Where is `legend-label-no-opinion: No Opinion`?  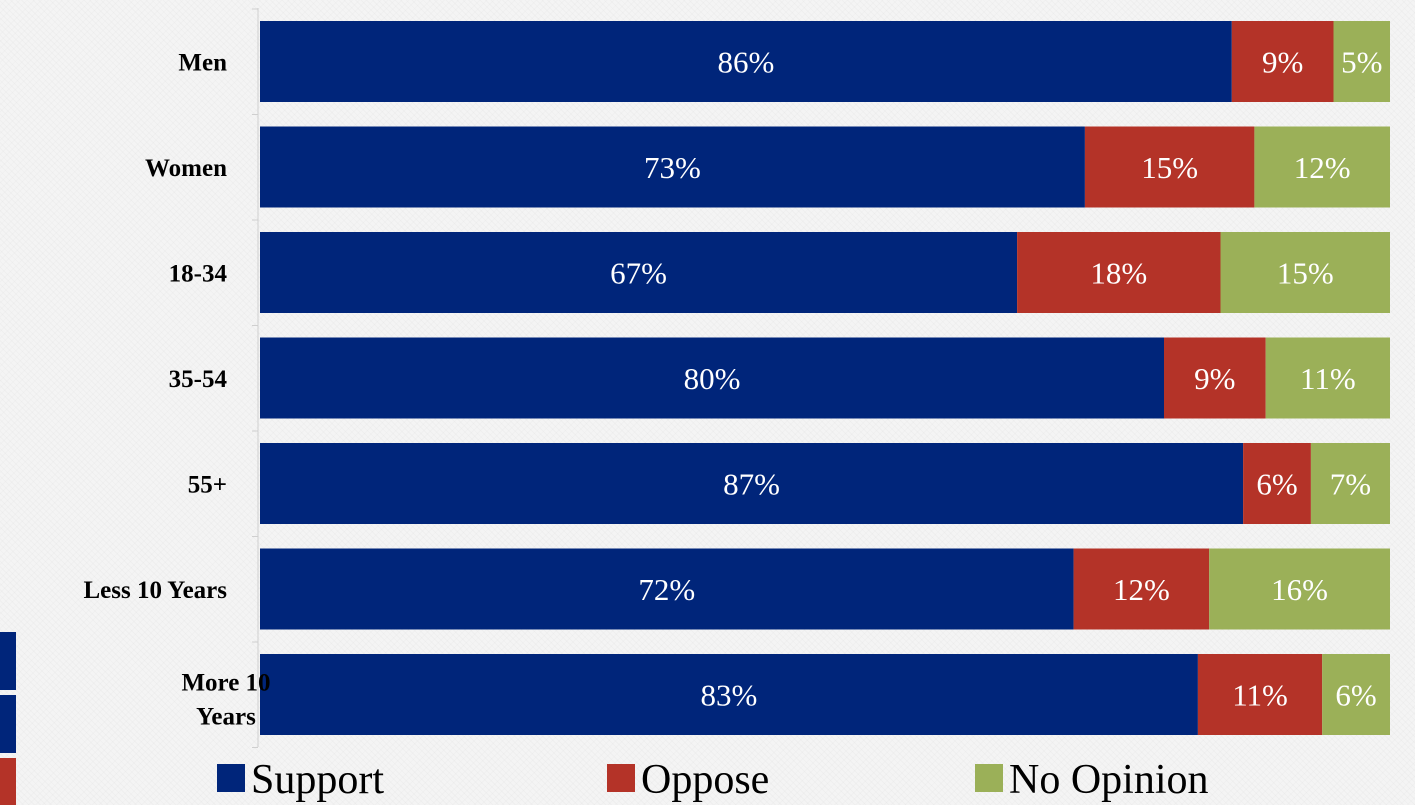 legend-label-no-opinion: No Opinion is located at coordinates (1109, 780).